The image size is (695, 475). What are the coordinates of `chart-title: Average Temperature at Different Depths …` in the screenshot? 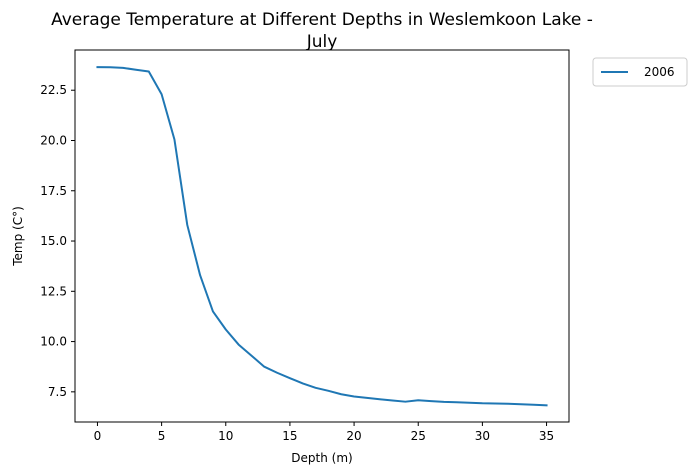 It's located at (322, 31).